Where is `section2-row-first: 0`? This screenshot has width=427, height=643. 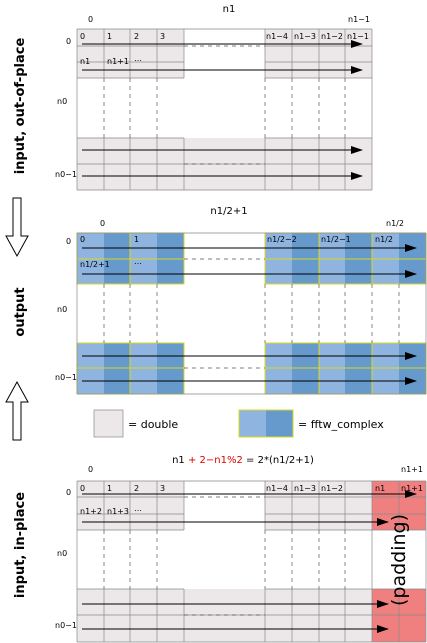 section2-row-first: 0 is located at coordinates (68, 241).